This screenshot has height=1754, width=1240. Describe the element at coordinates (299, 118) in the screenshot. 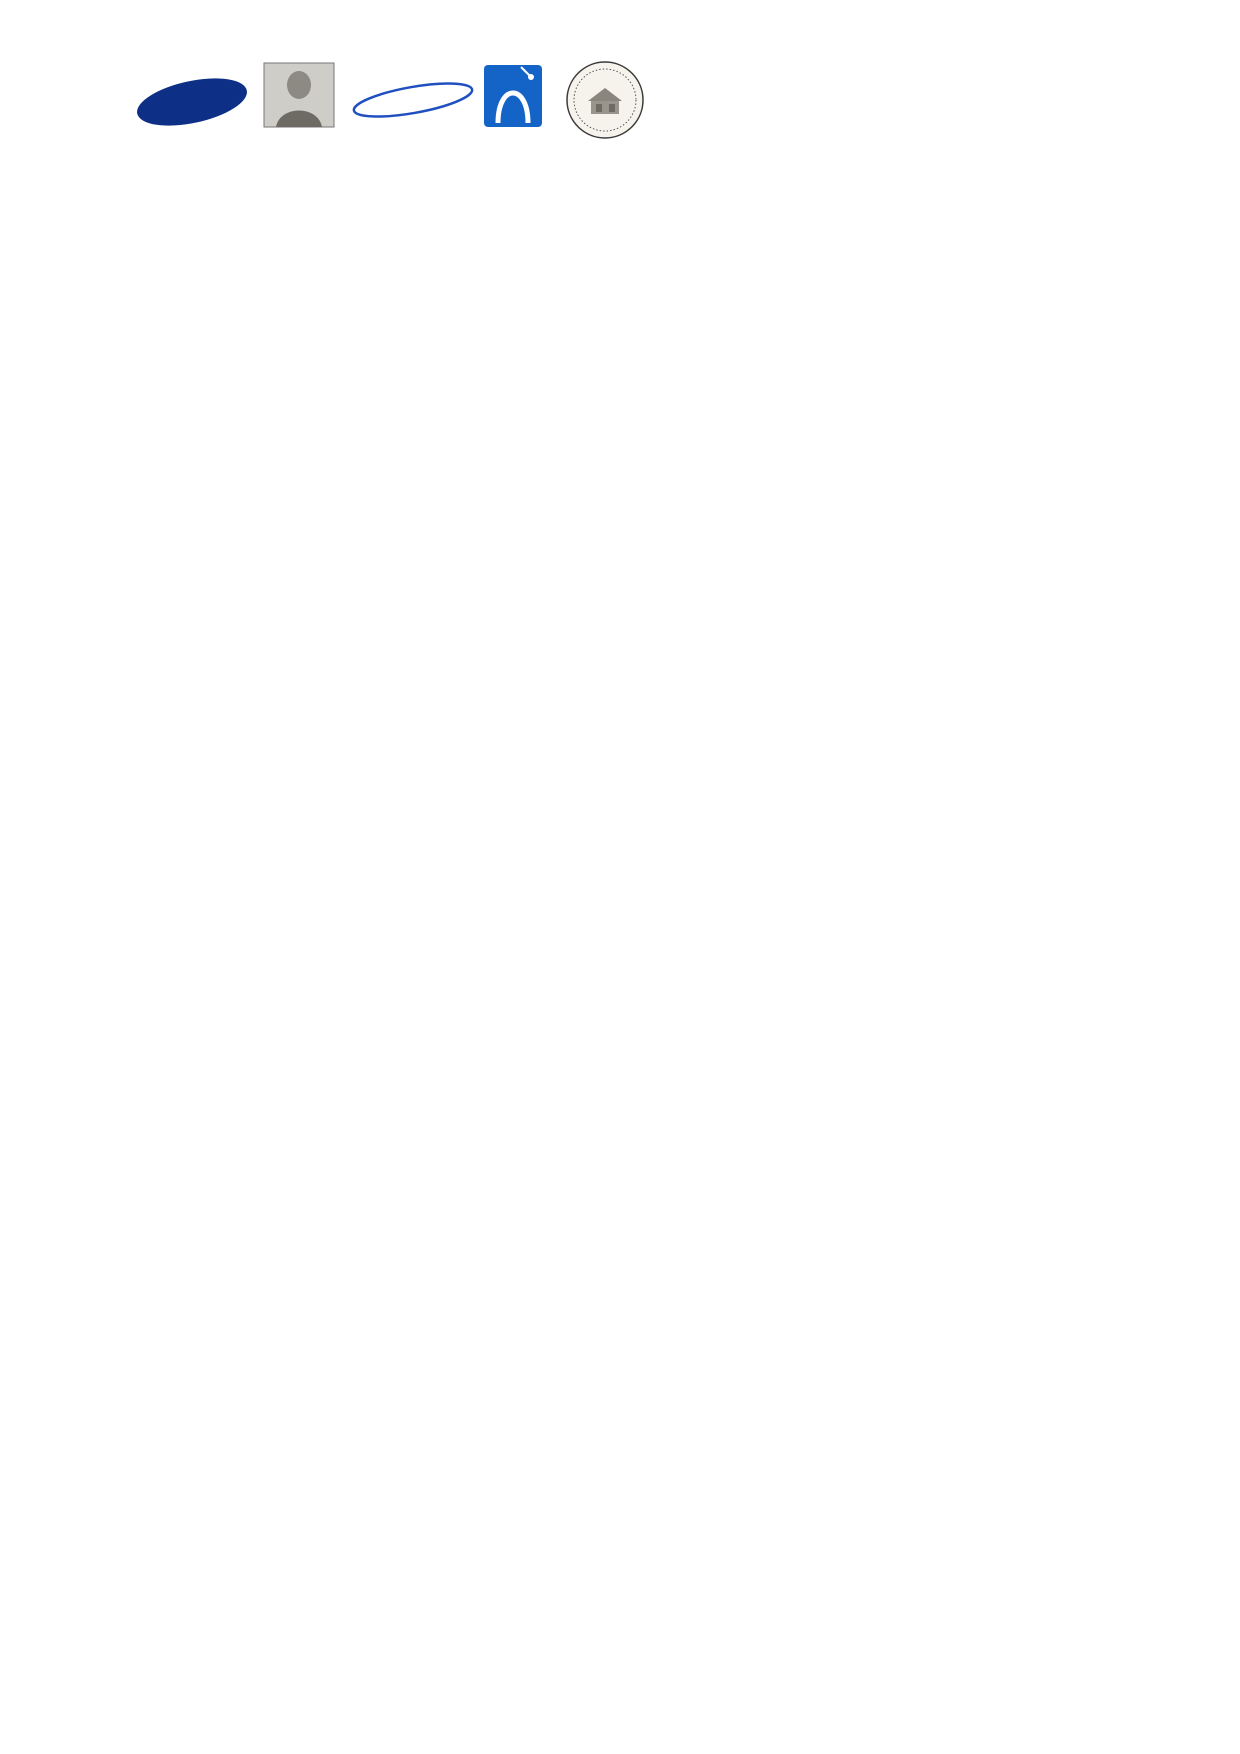

I see `lebedev-shoulders` at that location.